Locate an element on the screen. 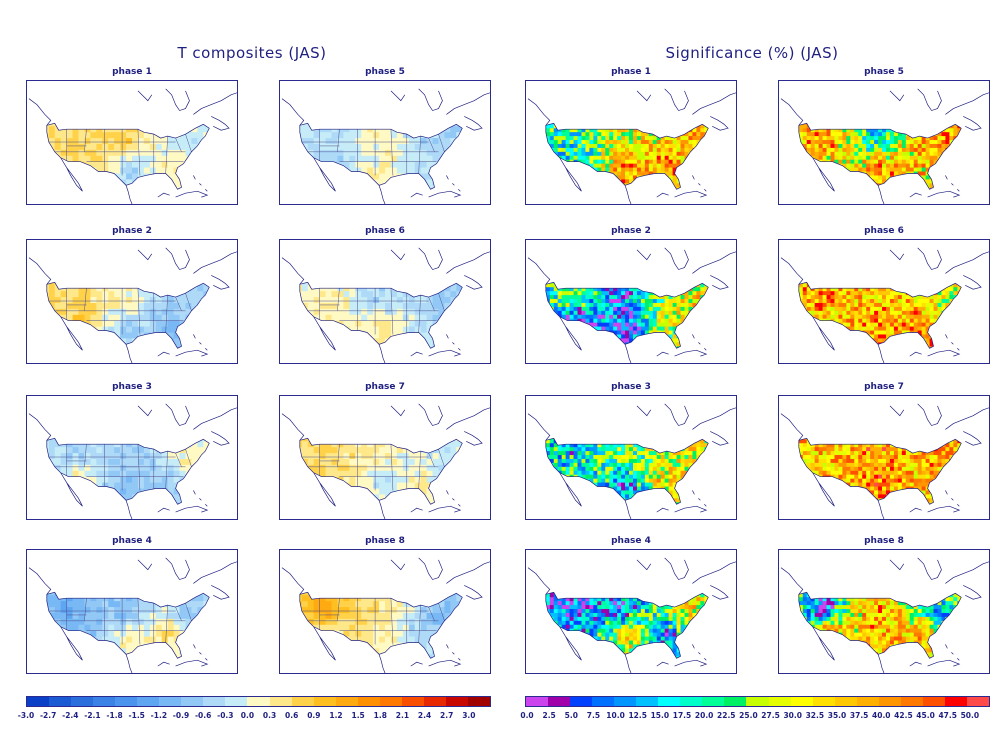 The width and height of the screenshot is (1000, 736). panel-title: phase 1 is located at coordinates (132, 72).